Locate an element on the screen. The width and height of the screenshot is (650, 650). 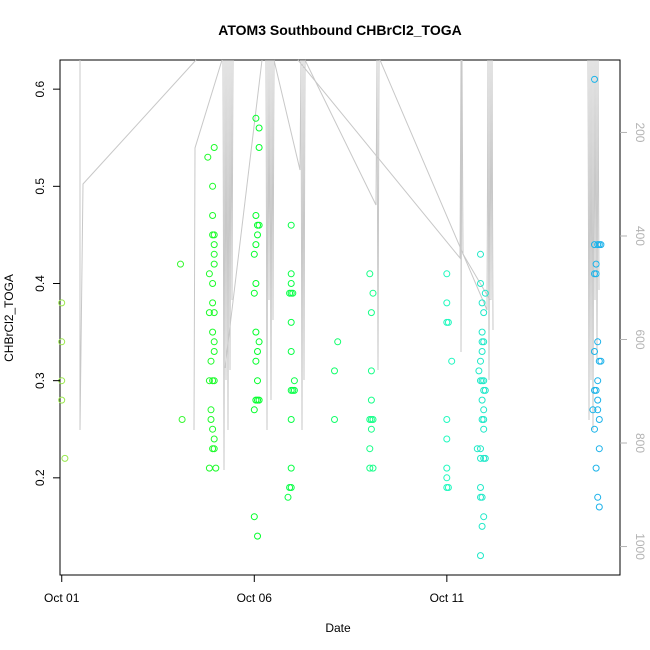
y2-tick-label: 1000 is located at coordinates (640, 546).